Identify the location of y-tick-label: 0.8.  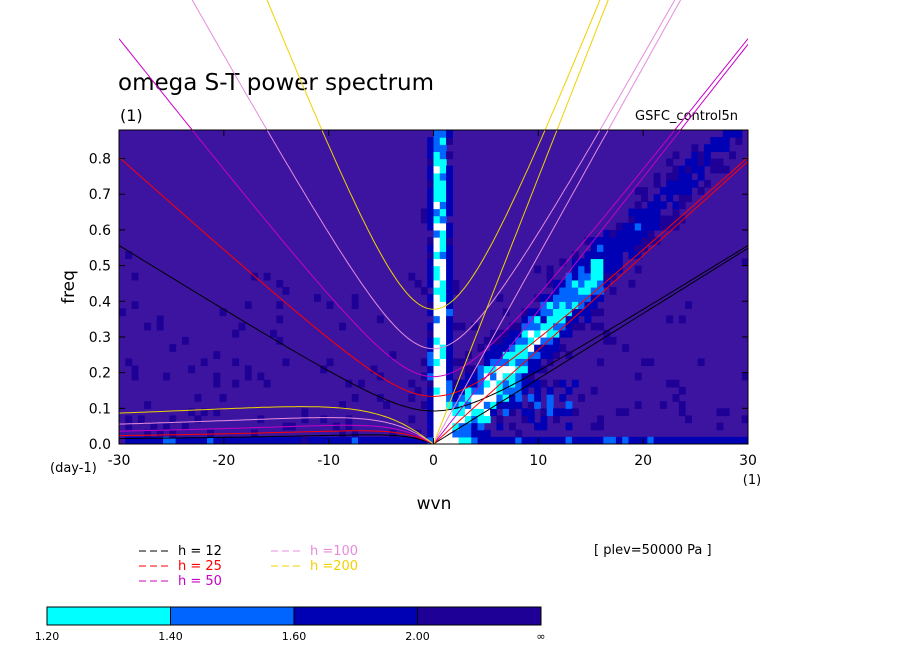
(100, 160).